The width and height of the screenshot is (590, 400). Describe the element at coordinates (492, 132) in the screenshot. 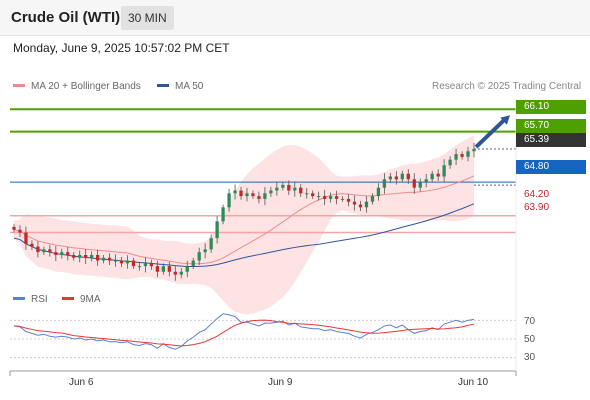

I see `target-arrow` at that location.